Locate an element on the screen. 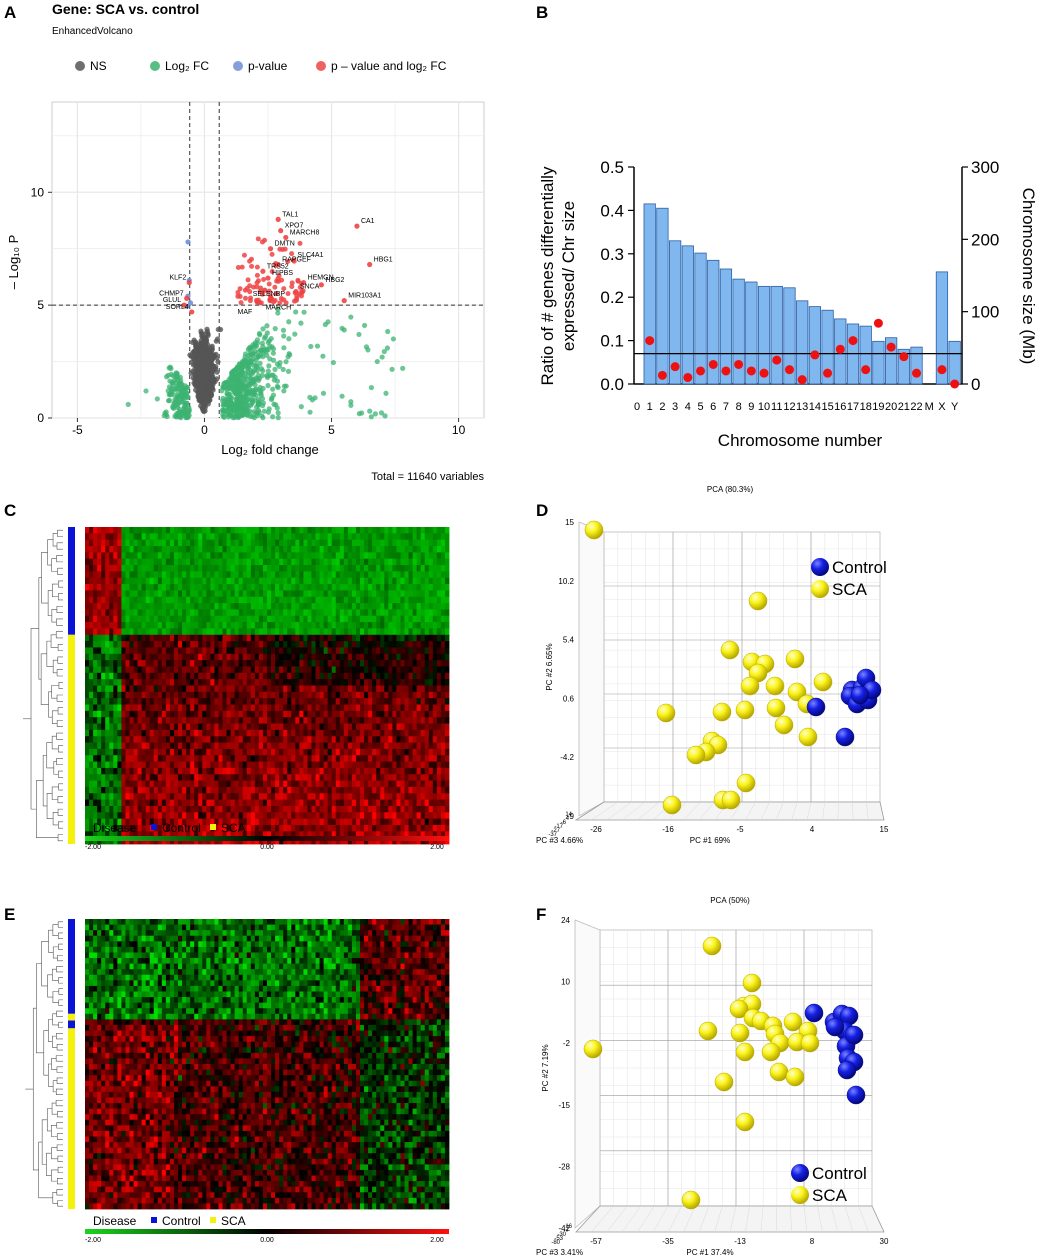 Image resolution: width=1038 pixels, height=1257 pixels. volcano-point-ns is located at coordinates (191, 373).